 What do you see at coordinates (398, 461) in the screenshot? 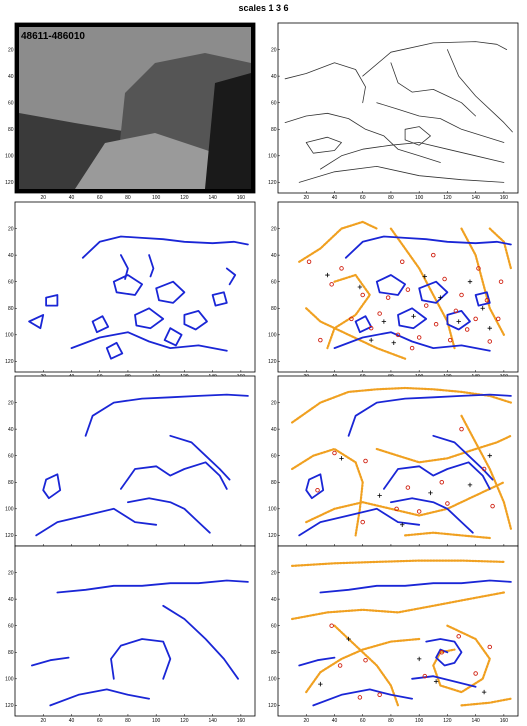
I see `plot-background` at bounding box center [398, 461].